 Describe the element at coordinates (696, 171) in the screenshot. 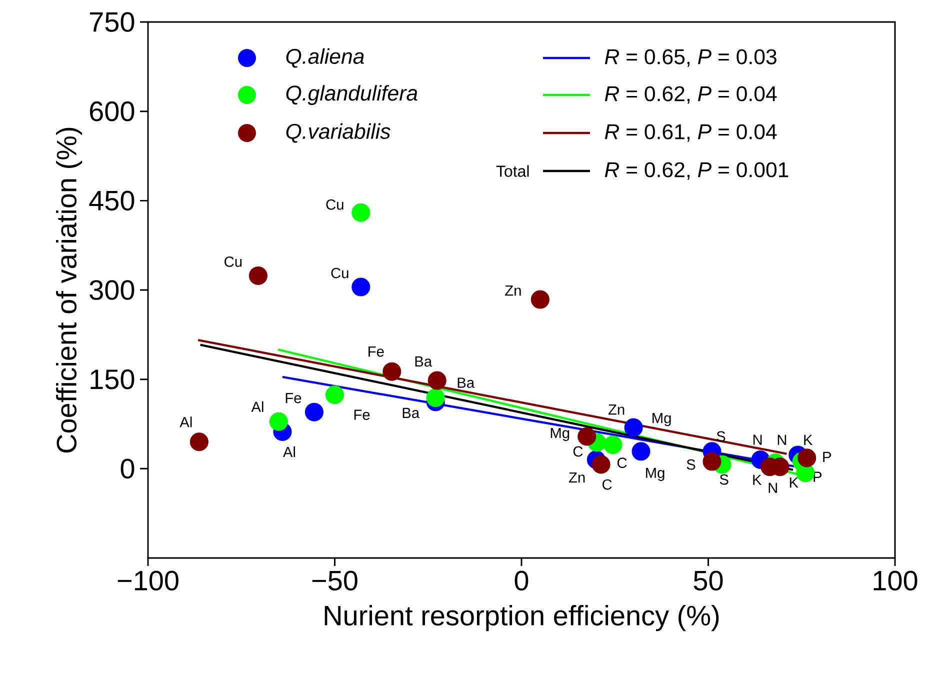

I see `legend-label: R = 0.62, P = 0.001` at that location.